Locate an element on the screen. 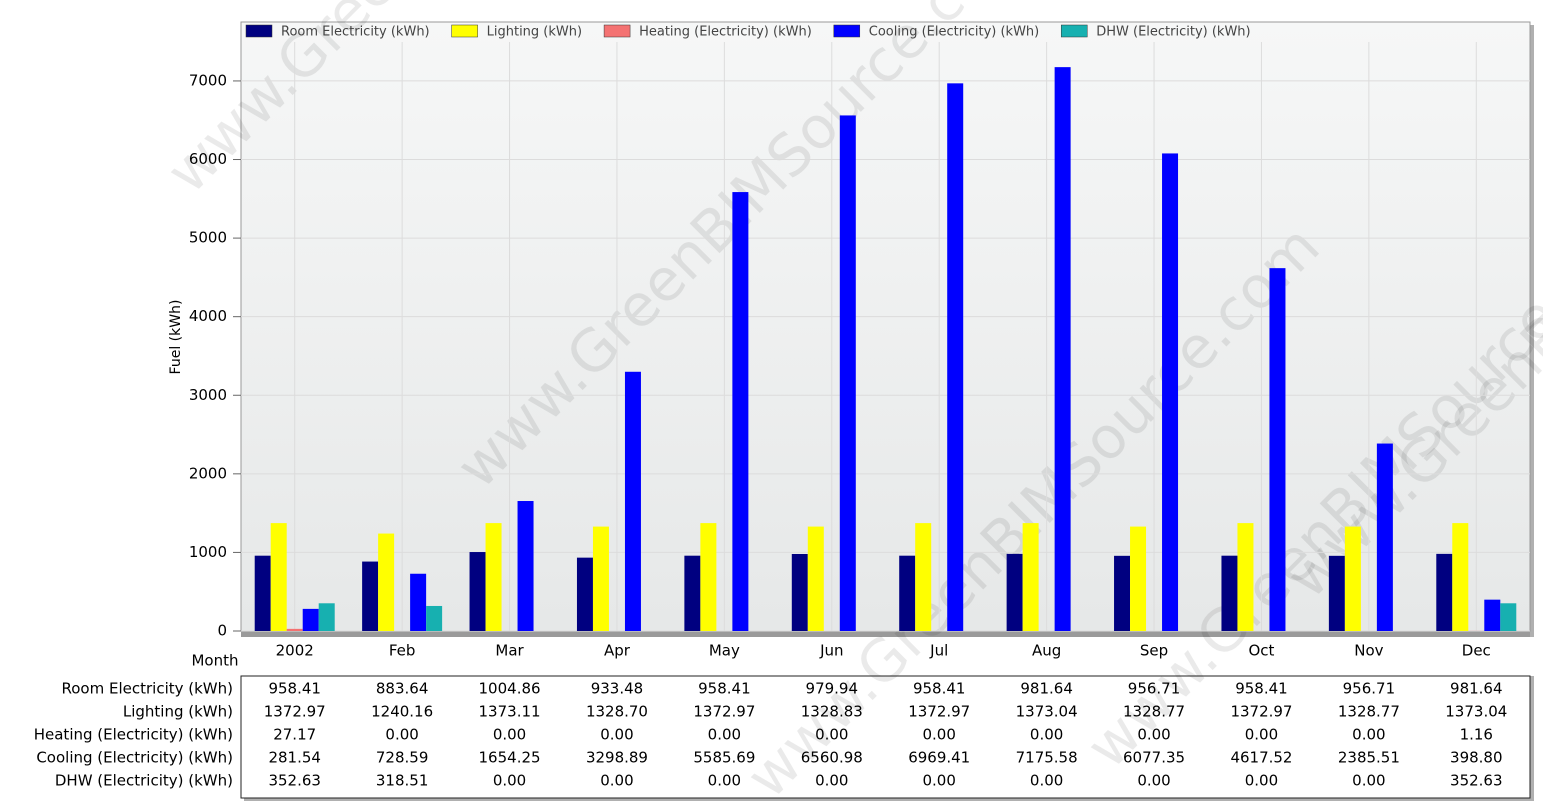 The width and height of the screenshot is (1543, 807). table-cell: 1004.86 is located at coordinates (510, 689).